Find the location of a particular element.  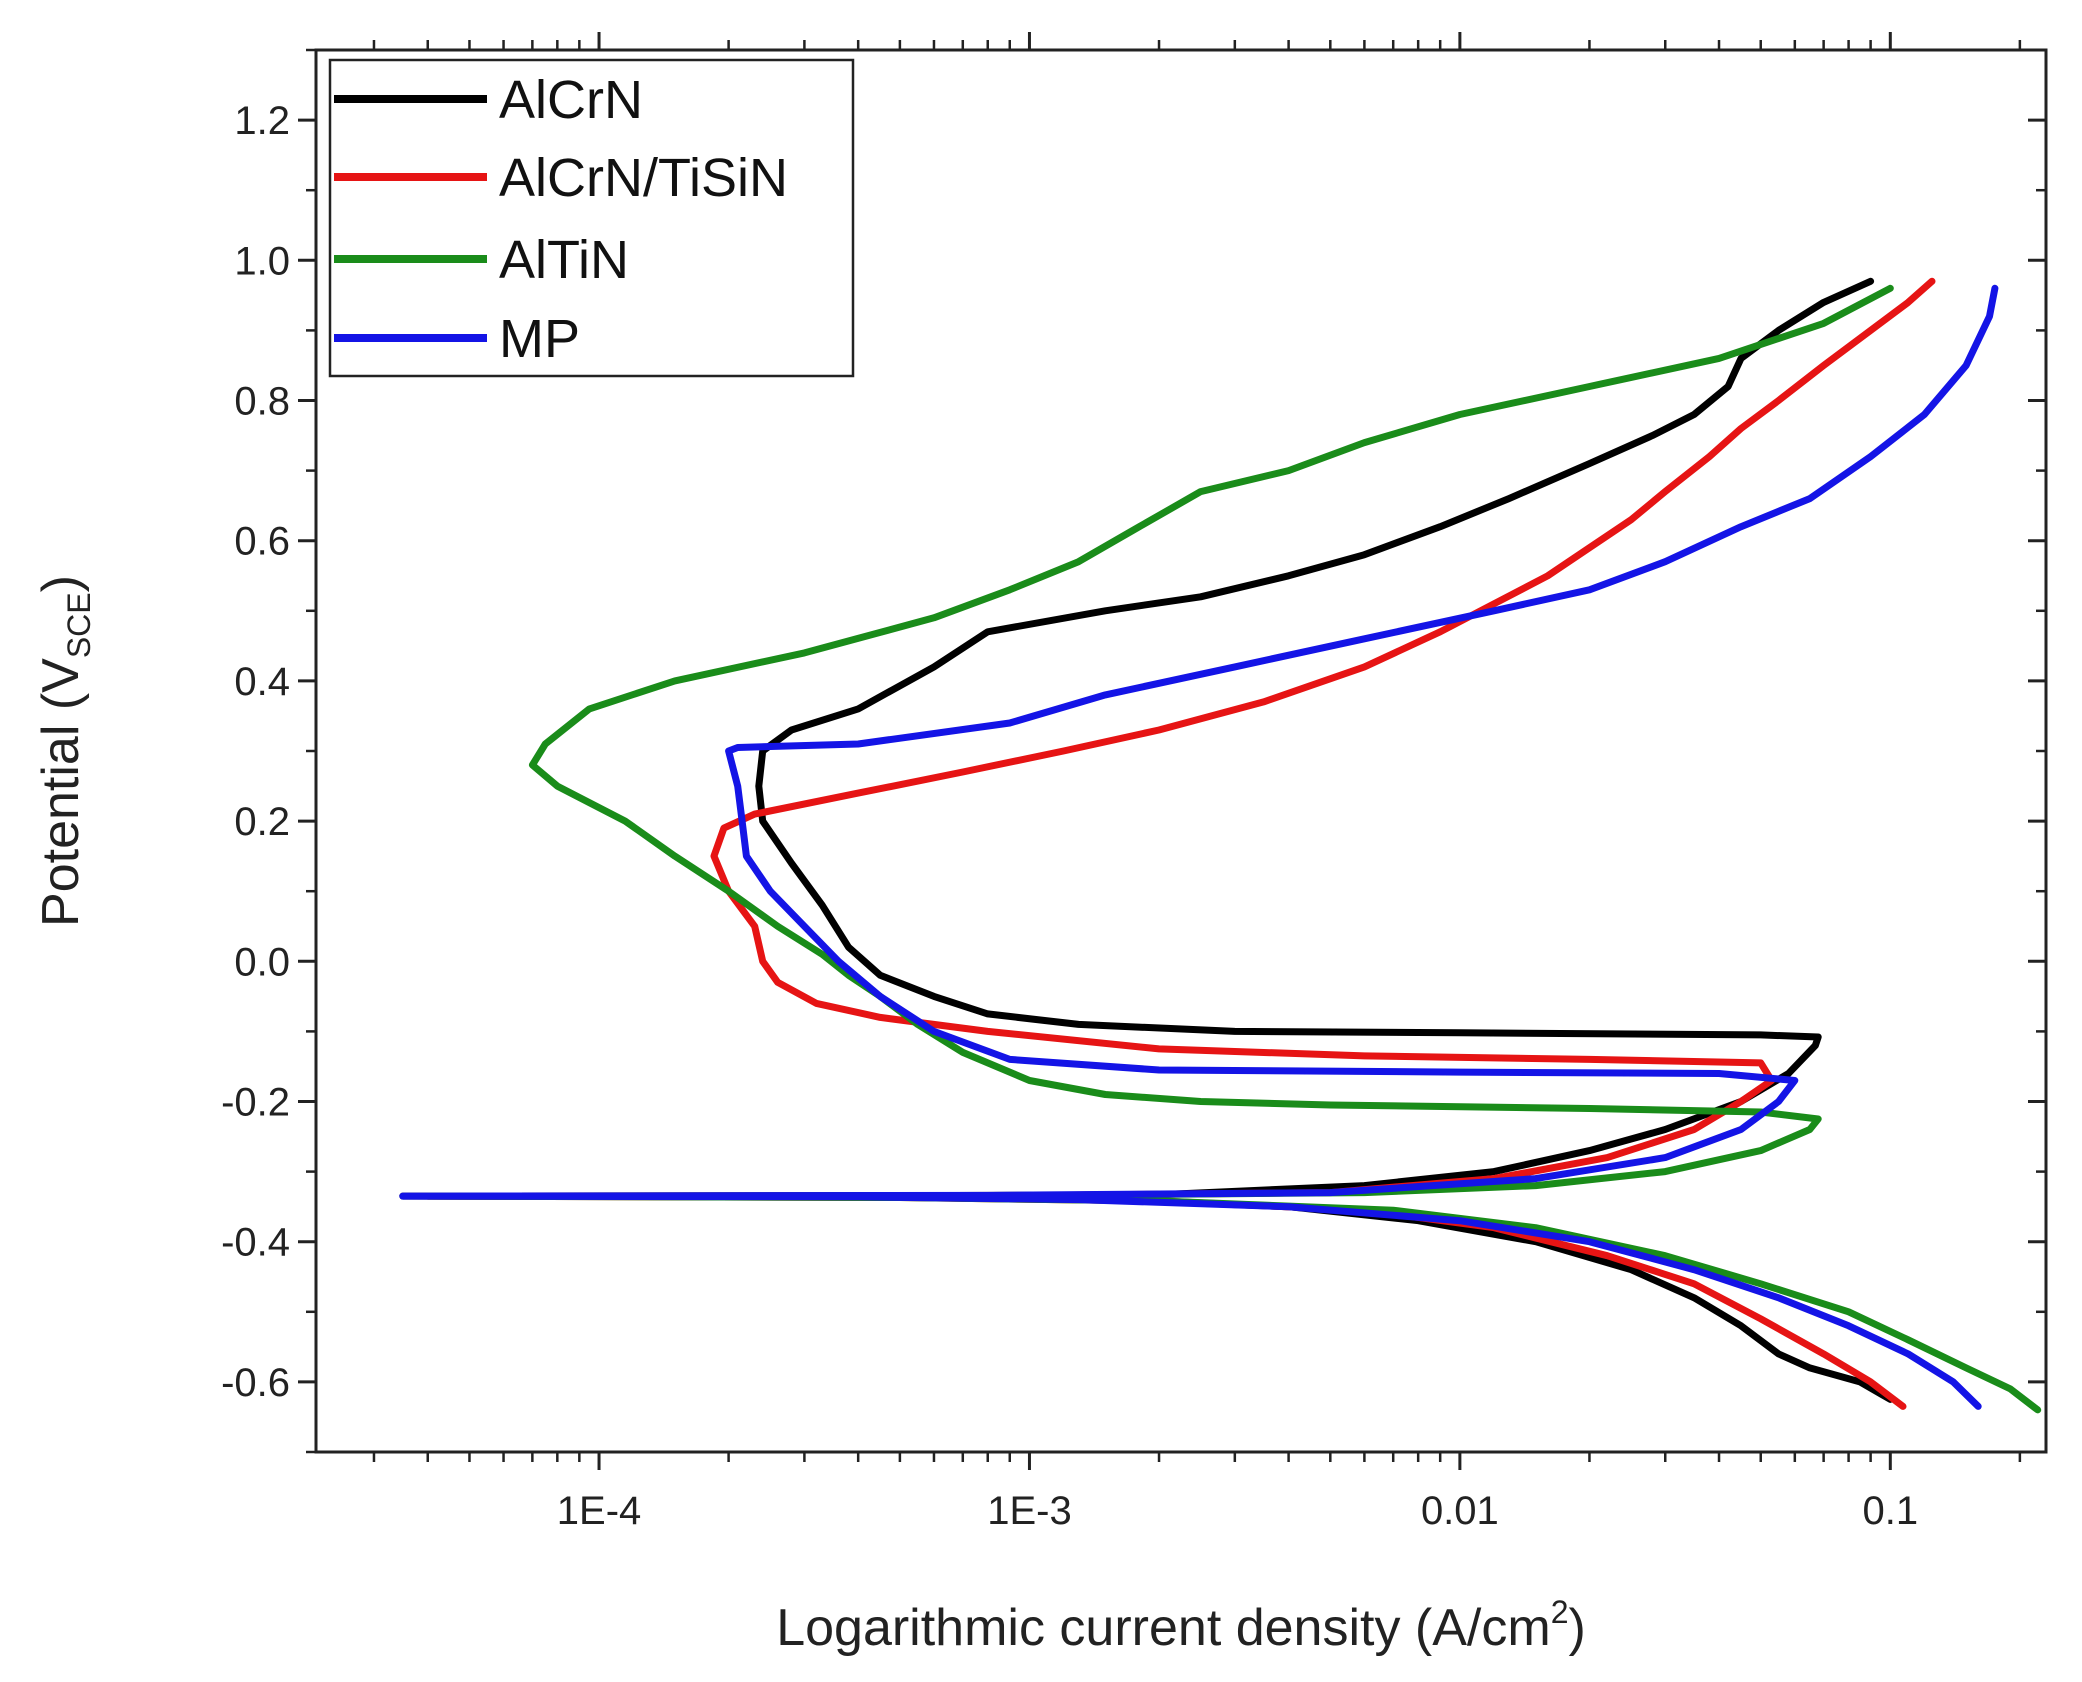

x-tick-label-2: 0.01 is located at coordinates (1460, 1511).